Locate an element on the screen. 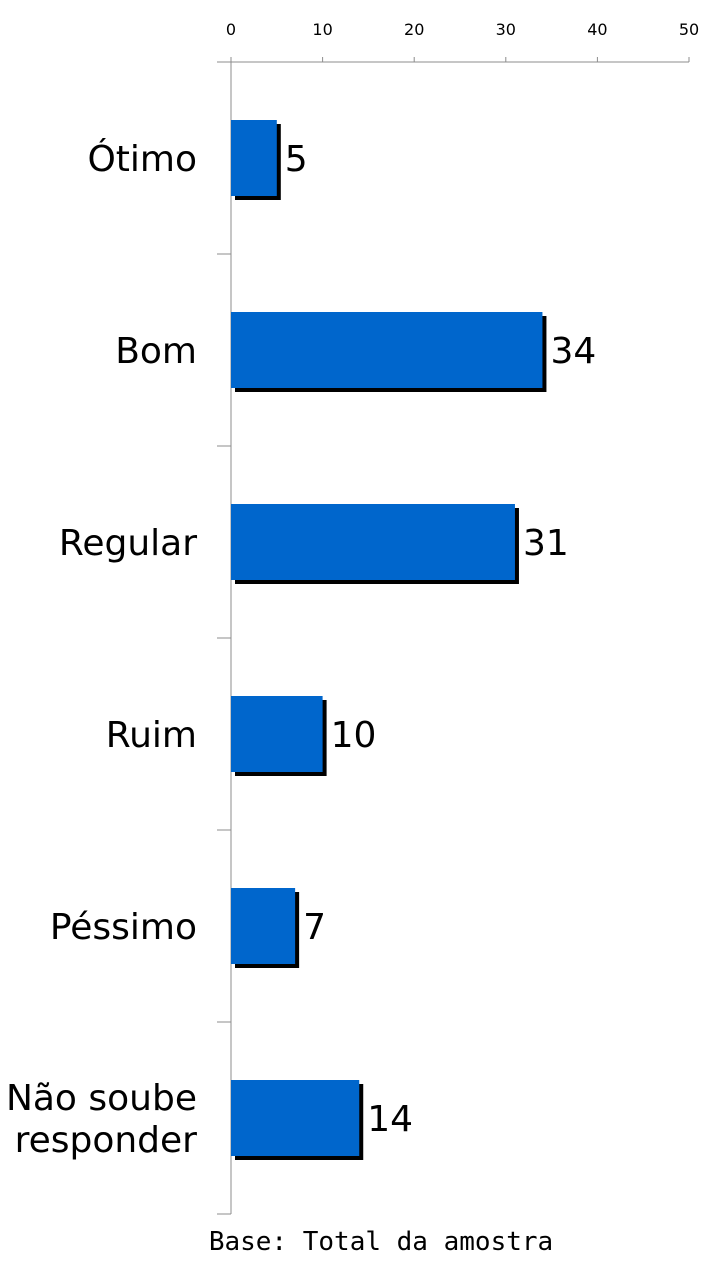  x-tick-label: 0 is located at coordinates (231, 29).